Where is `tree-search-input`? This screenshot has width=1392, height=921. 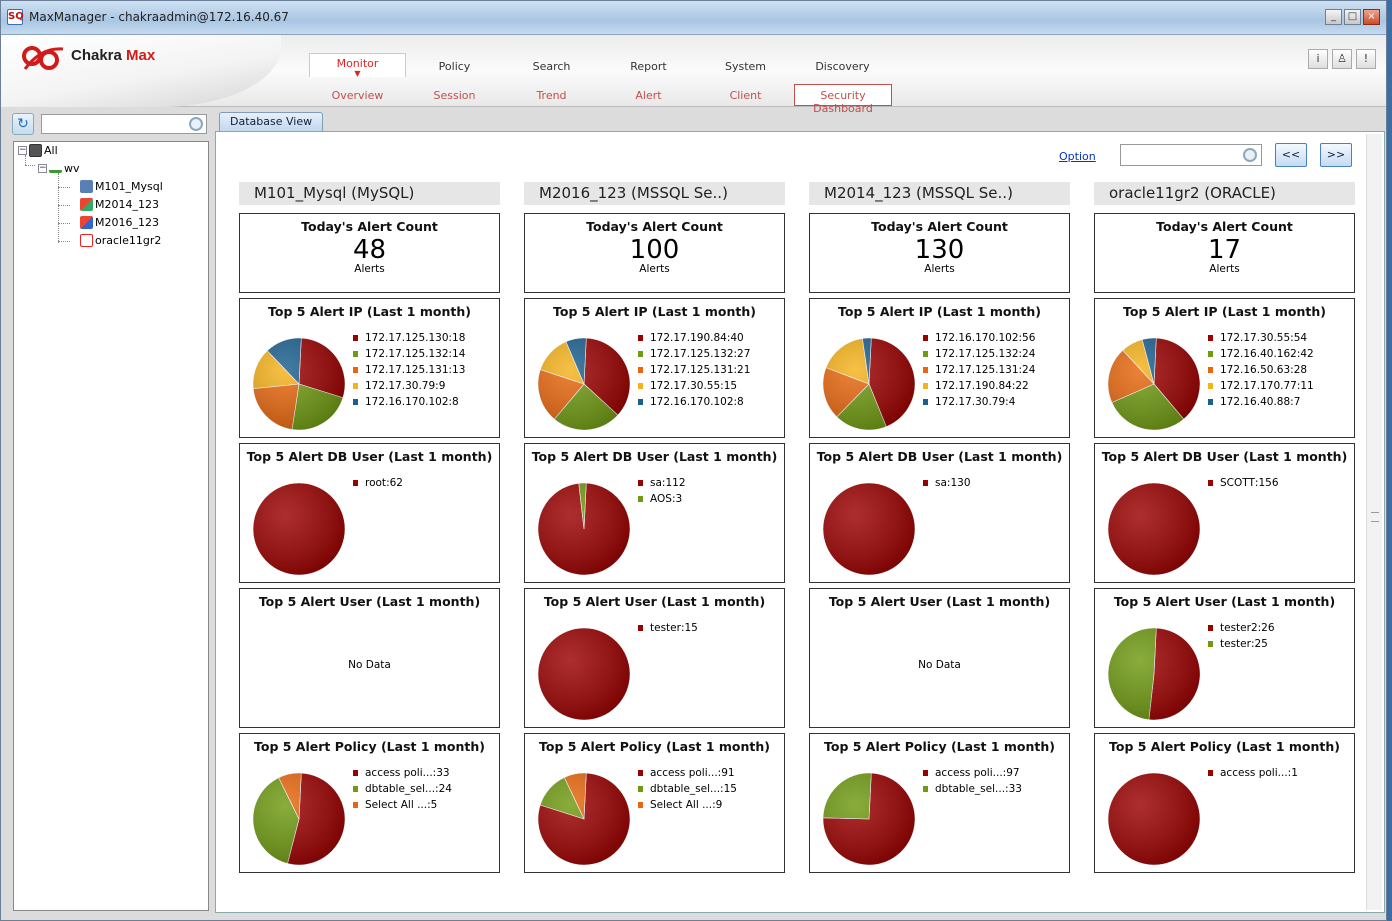
tree-search-input is located at coordinates (124, 124).